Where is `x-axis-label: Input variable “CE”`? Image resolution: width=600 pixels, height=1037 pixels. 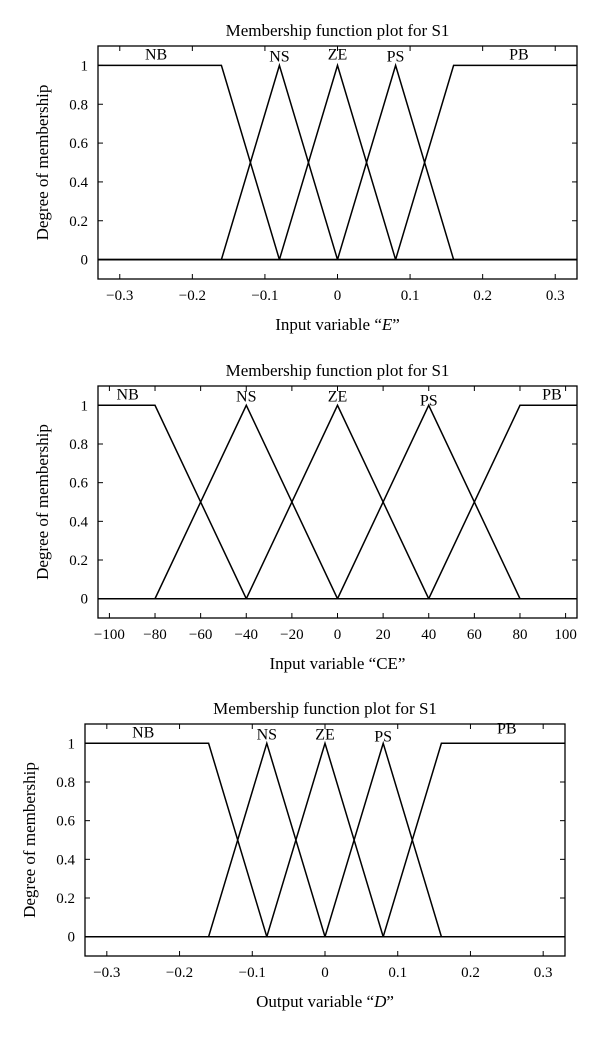 x-axis-label: Input variable “CE” is located at coordinates (338, 663).